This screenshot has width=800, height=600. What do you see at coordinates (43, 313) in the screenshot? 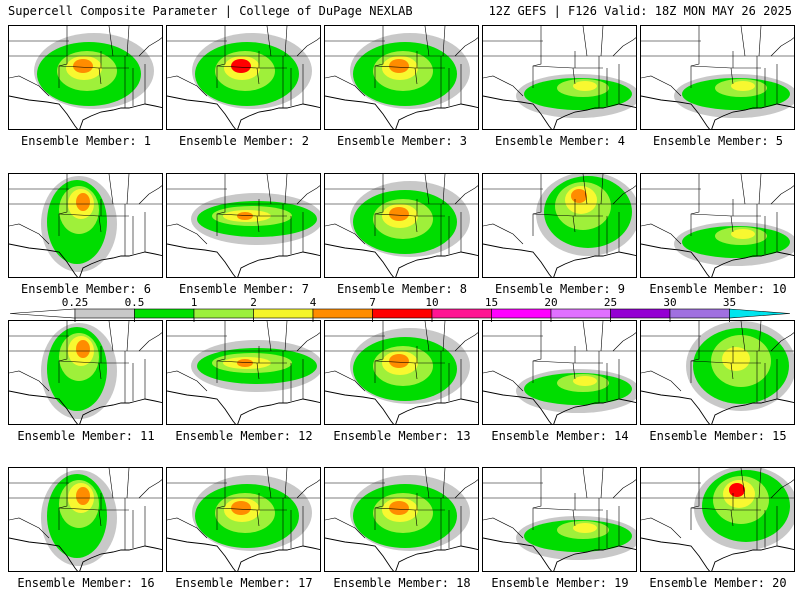
I see `colorbar-left-arrow` at bounding box center [43, 313].